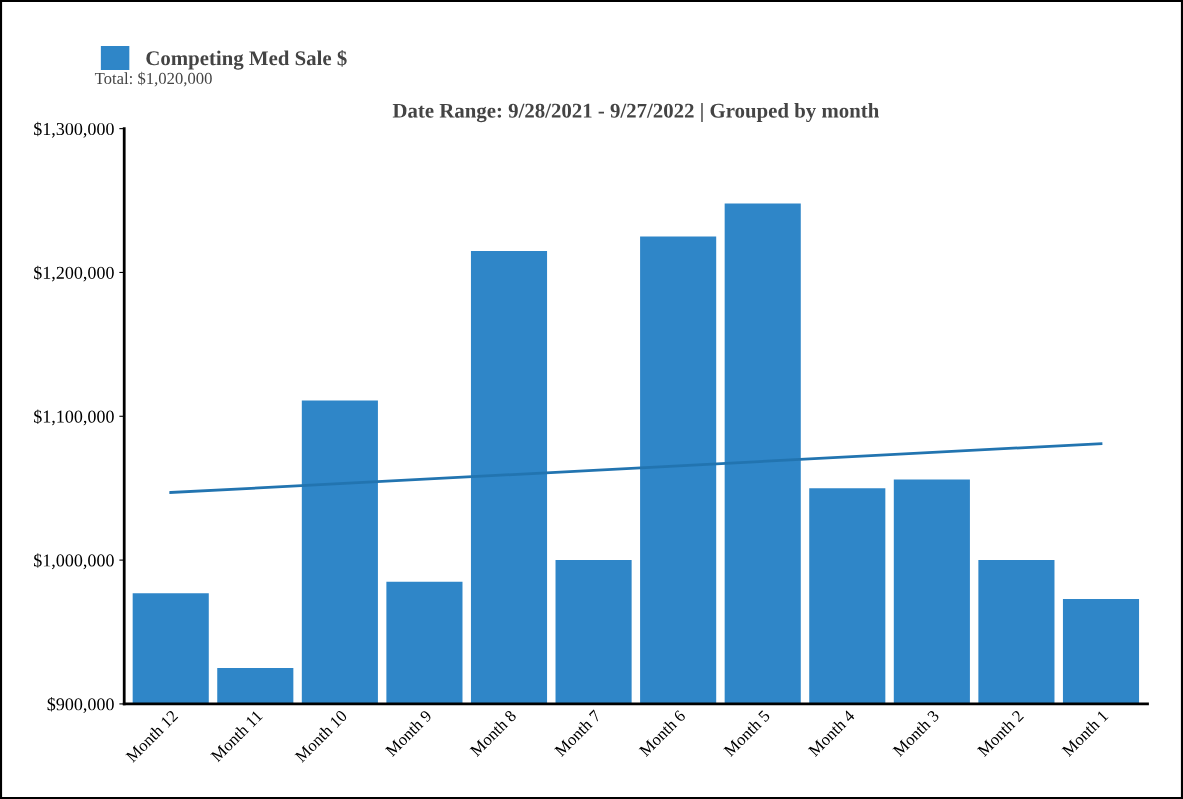 The width and height of the screenshot is (1183, 799). What do you see at coordinates (74, 129) in the screenshot?
I see `y-tick-label: $1,300,000` at bounding box center [74, 129].